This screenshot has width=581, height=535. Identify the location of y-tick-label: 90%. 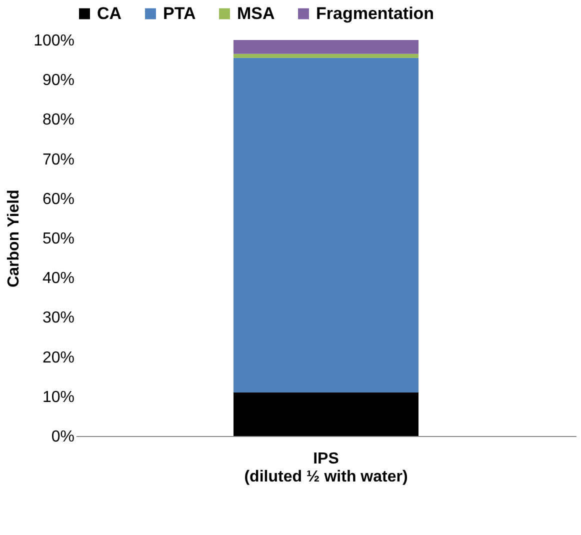
(58, 81).